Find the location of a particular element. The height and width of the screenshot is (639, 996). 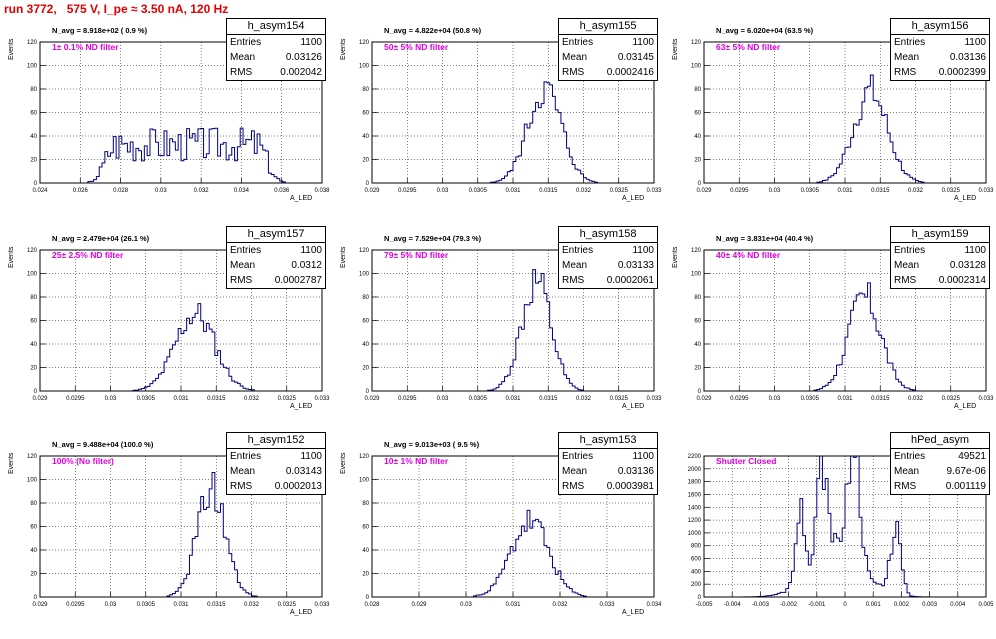

x-tick-label: 0.002 is located at coordinates (902, 605).